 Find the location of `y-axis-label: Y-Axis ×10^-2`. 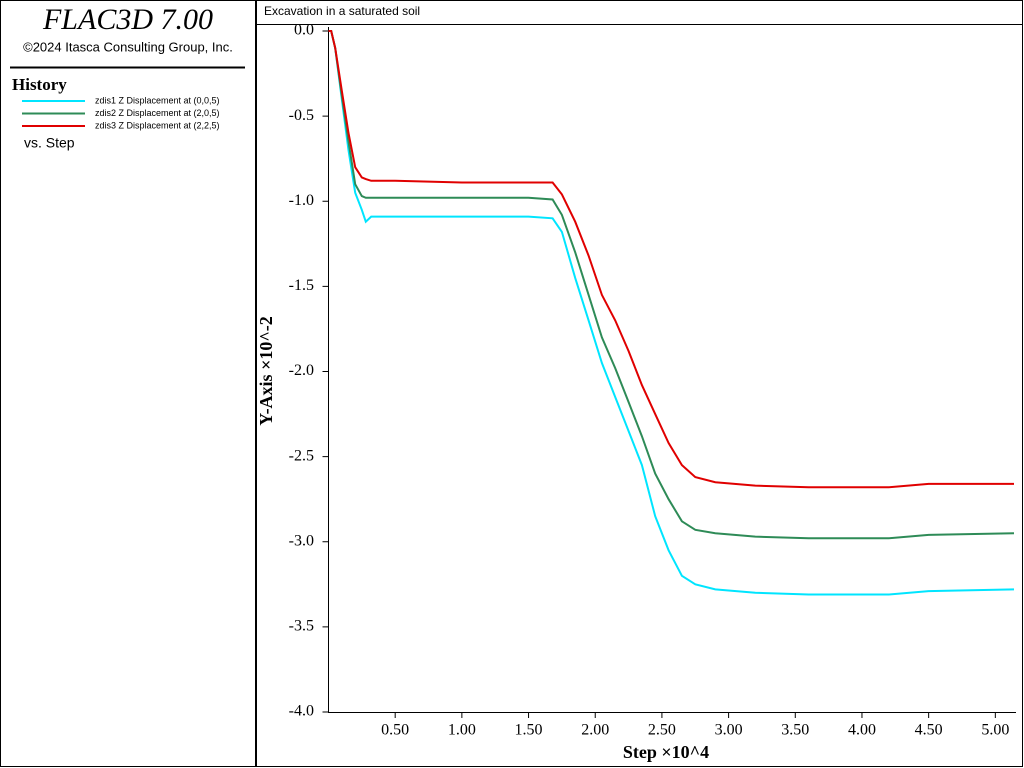

y-axis-label: Y-Axis ×10^-2 is located at coordinates (266, 371).